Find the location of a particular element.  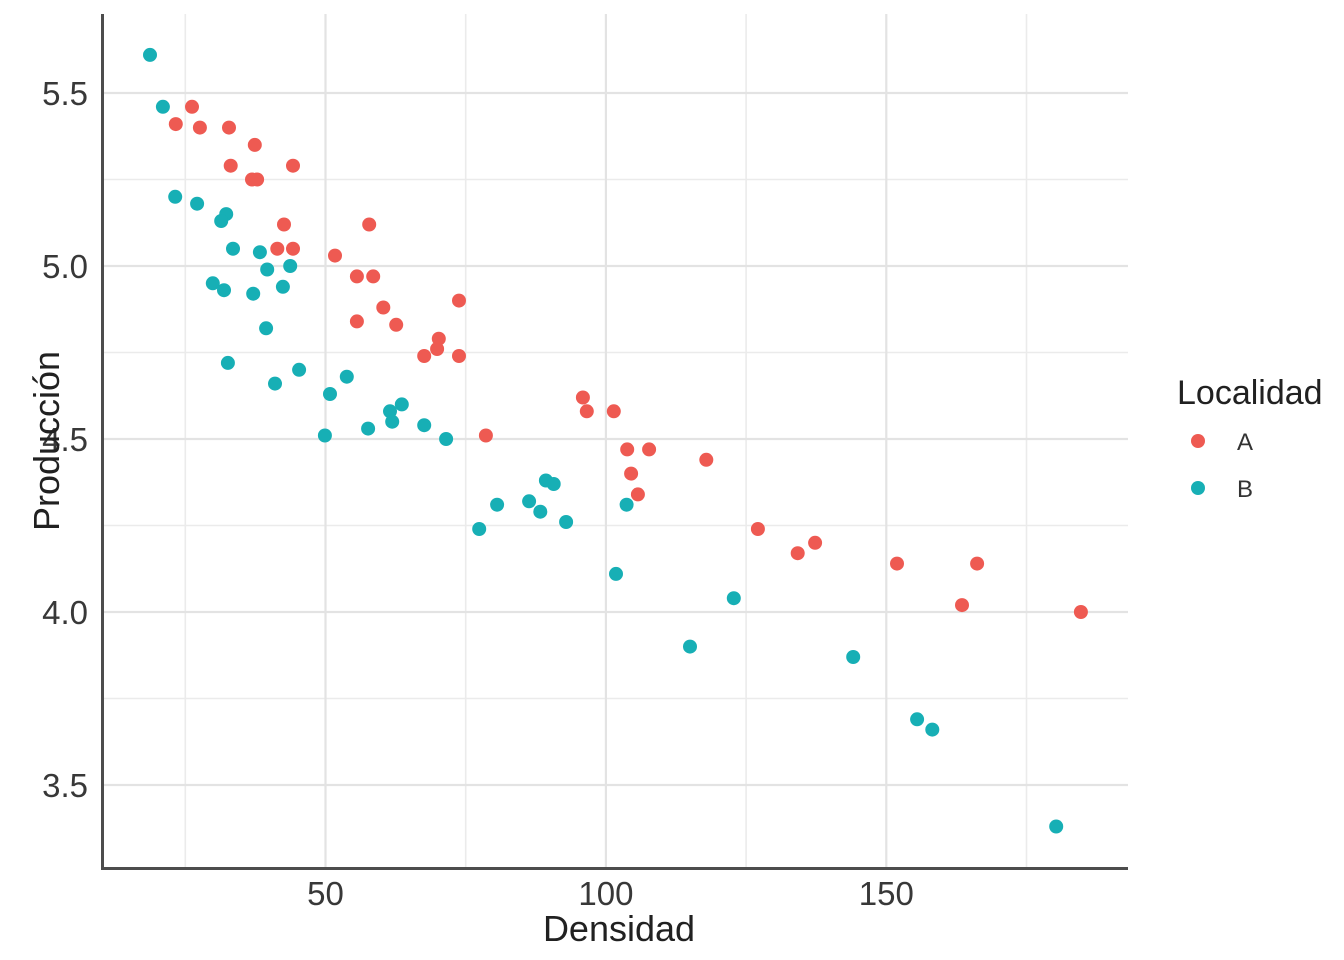

y-tick-label: 5.0 is located at coordinates (65, 266).